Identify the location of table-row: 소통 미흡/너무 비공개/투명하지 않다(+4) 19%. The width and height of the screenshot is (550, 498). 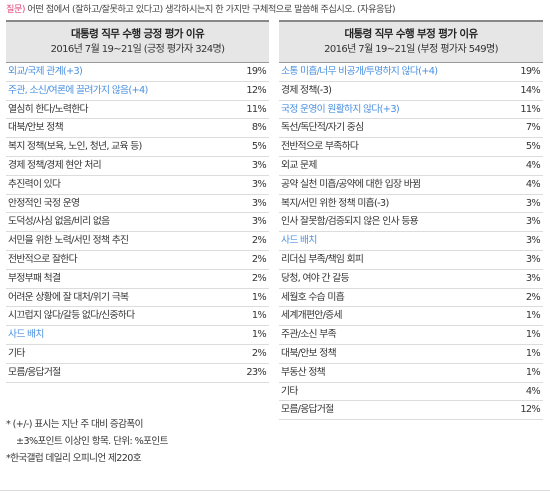
(411, 72).